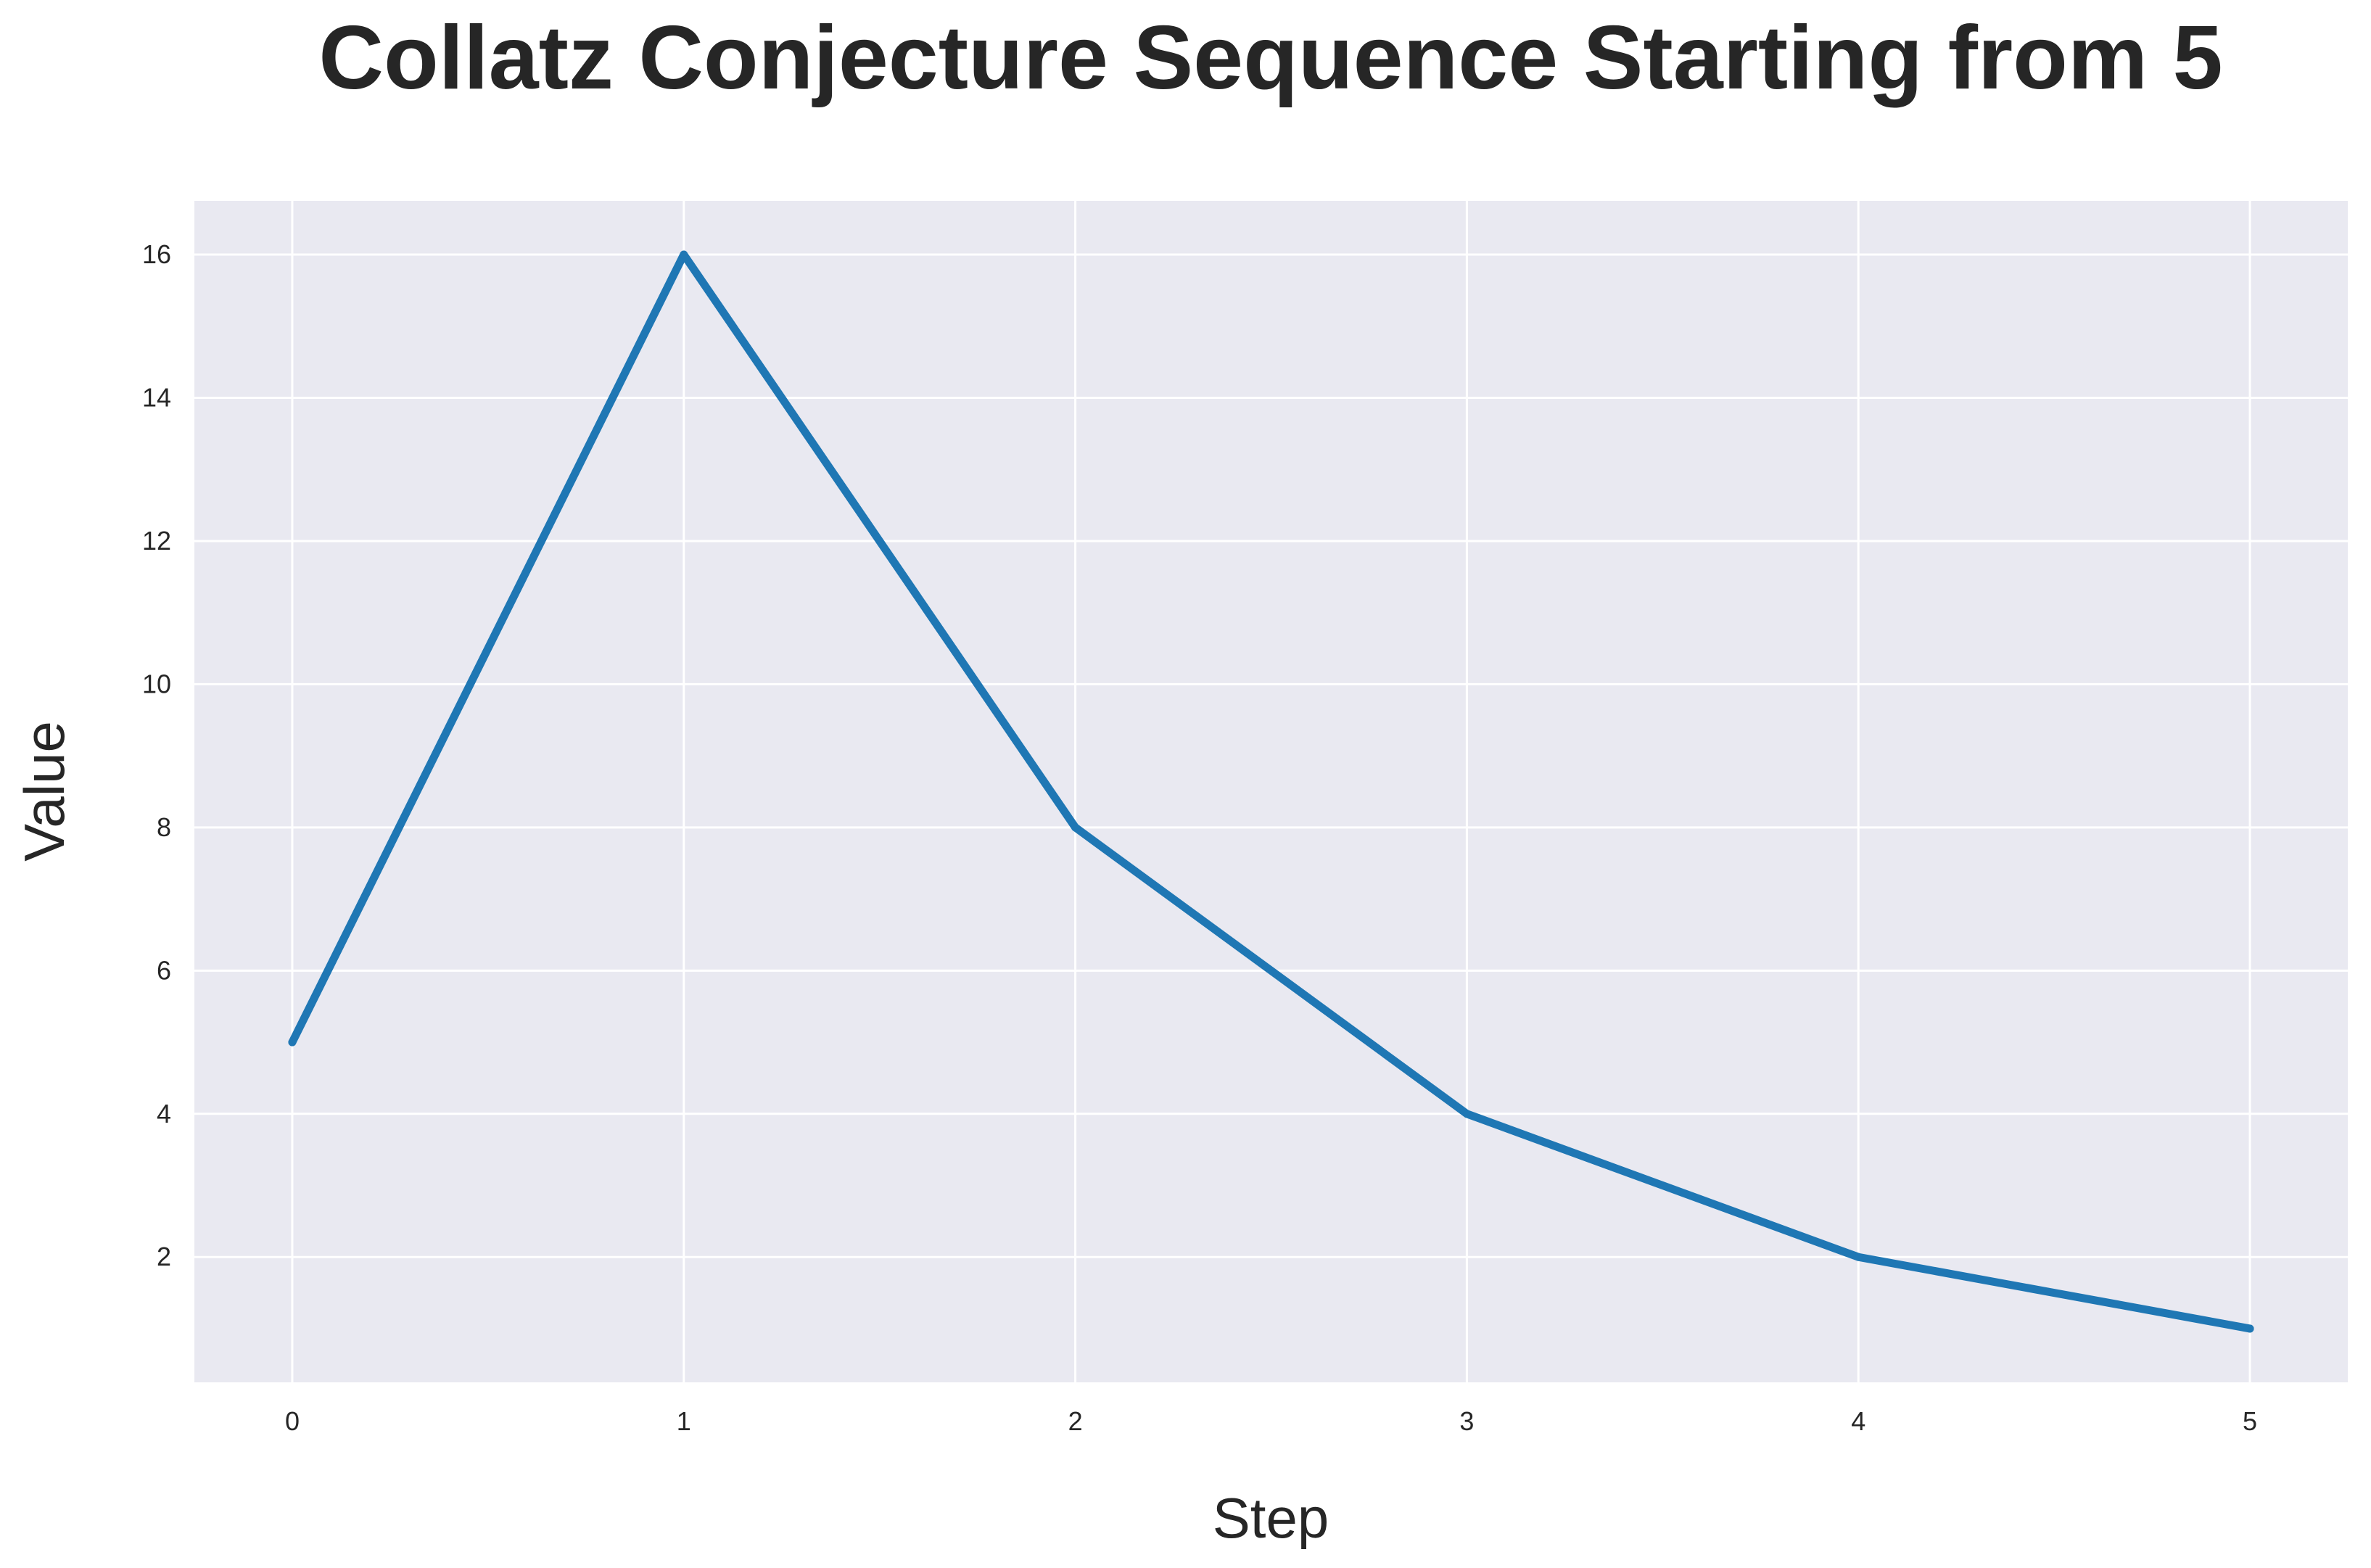 This screenshot has width=2371, height=1568. Describe the element at coordinates (1271, 1421) in the screenshot. I see `x-axis-ticks: 0 1 2 3 4 5` at that location.